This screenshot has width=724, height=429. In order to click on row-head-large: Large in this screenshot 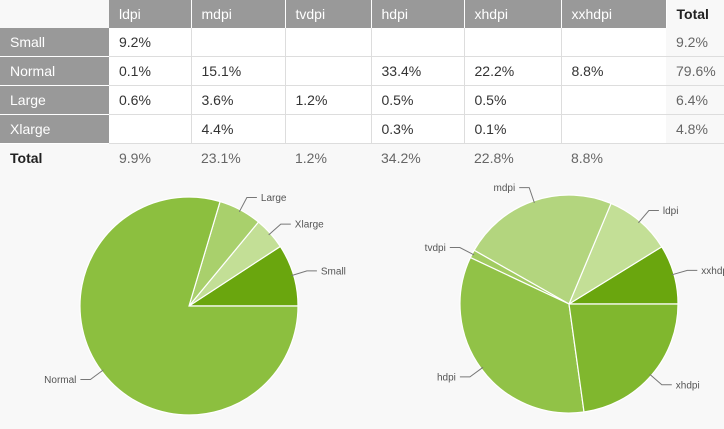, I will do `click(54, 100)`.